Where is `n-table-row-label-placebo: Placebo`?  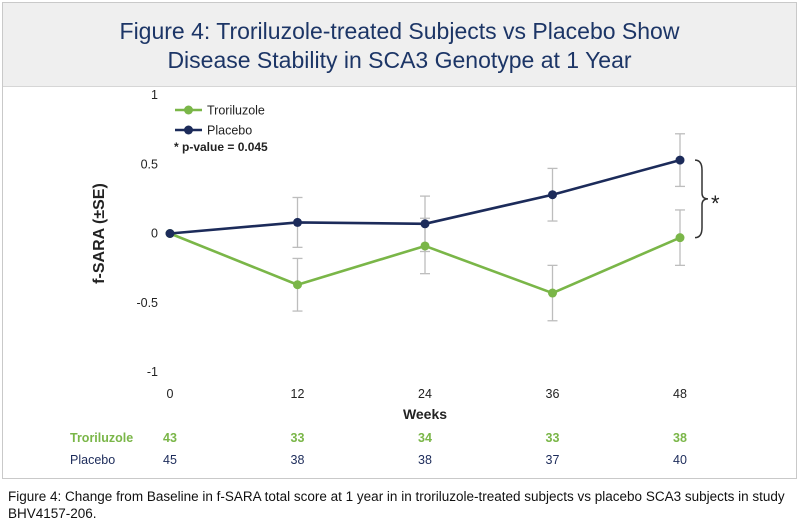 n-table-row-label-placebo: Placebo is located at coordinates (92, 460).